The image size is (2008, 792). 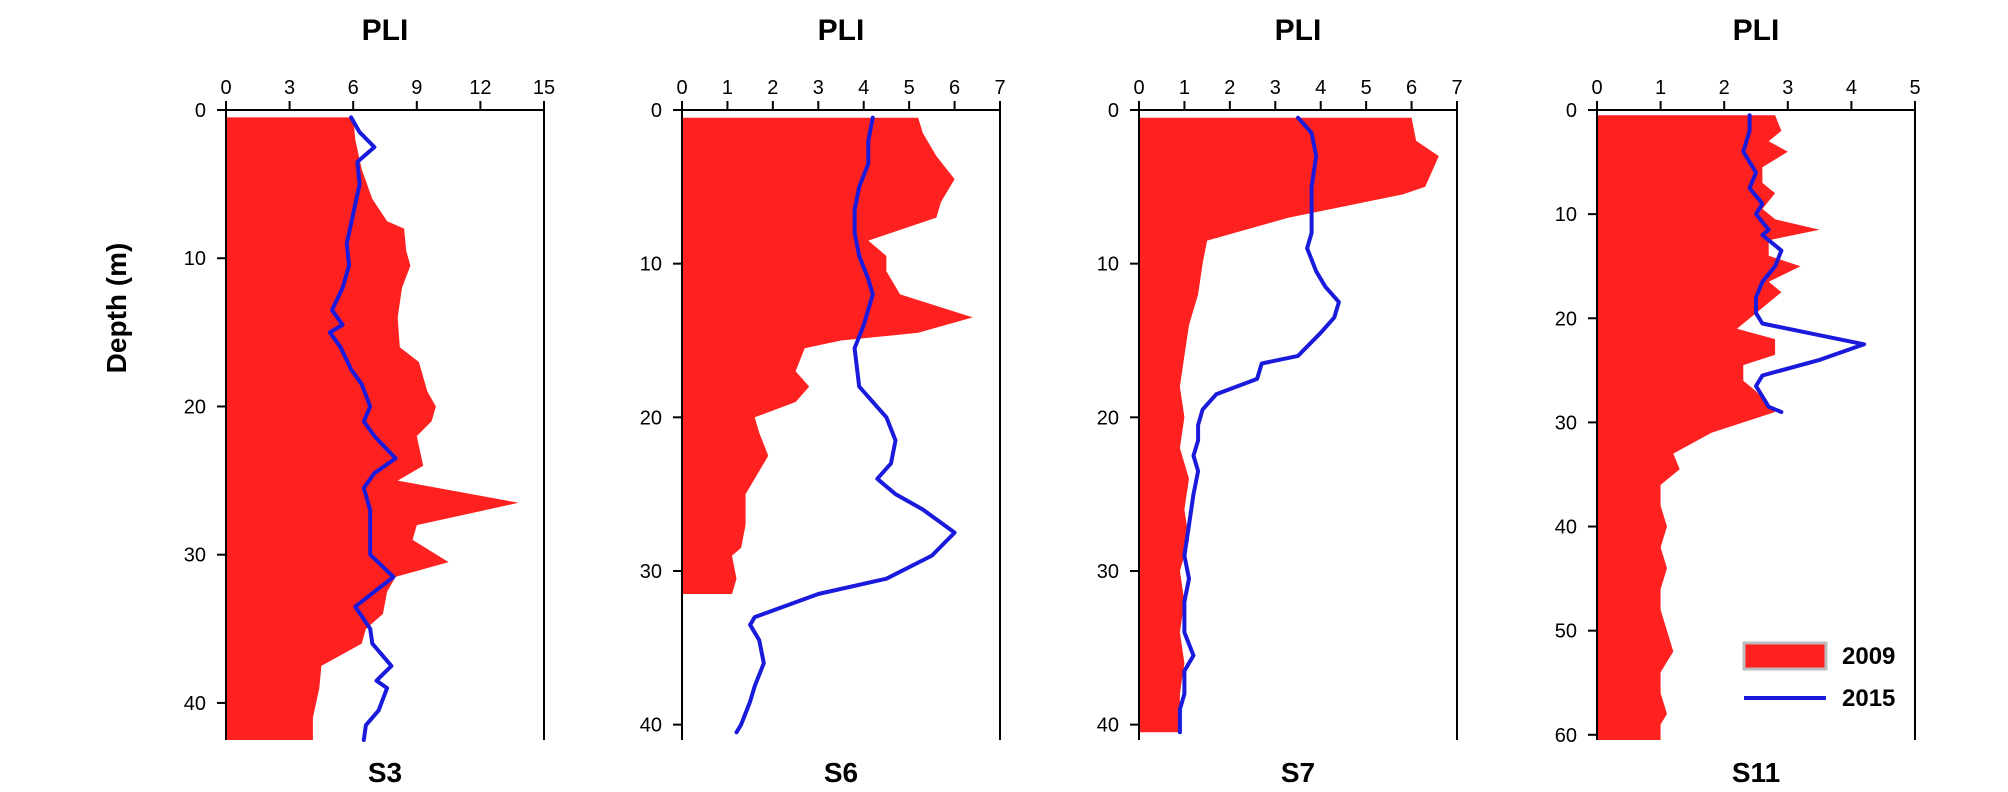 I want to click on legend-label-2009: 2009, so click(x=1868, y=656).